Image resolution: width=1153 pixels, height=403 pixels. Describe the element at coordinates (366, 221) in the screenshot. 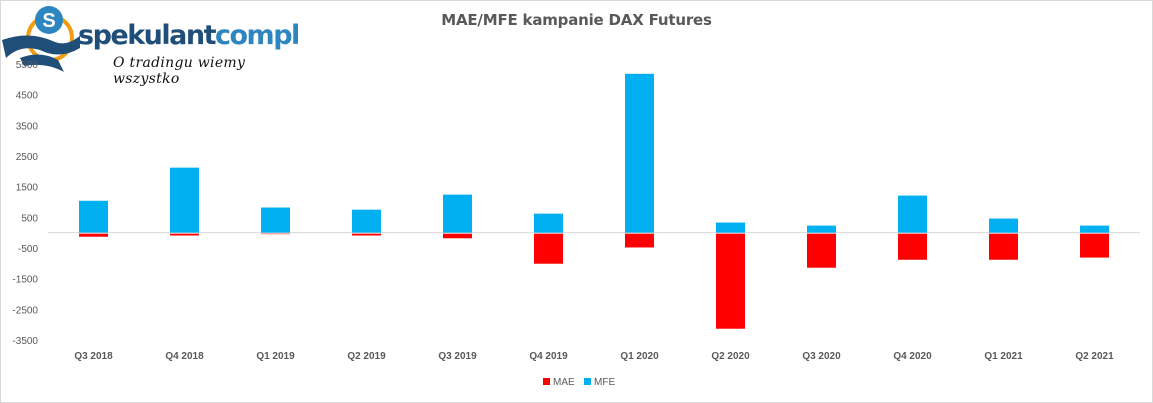

I see `bar-mfe-q2-2019` at that location.